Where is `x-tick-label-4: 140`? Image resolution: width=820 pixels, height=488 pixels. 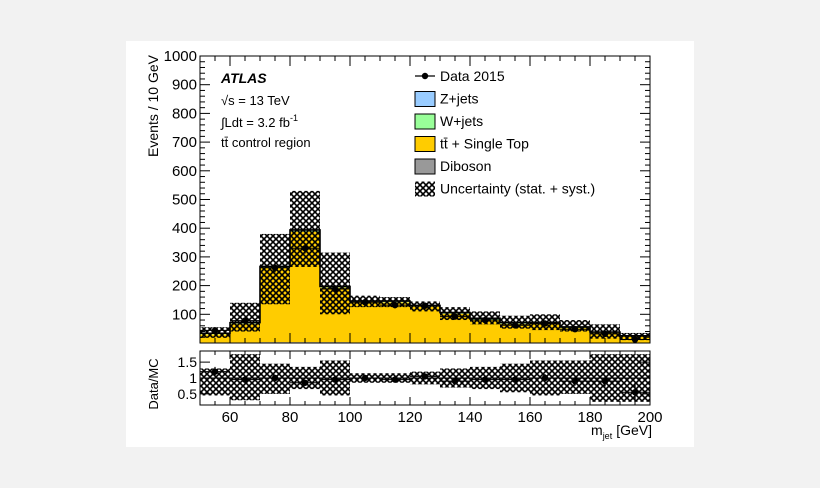 x-tick-label-4: 140 is located at coordinates (469, 417).